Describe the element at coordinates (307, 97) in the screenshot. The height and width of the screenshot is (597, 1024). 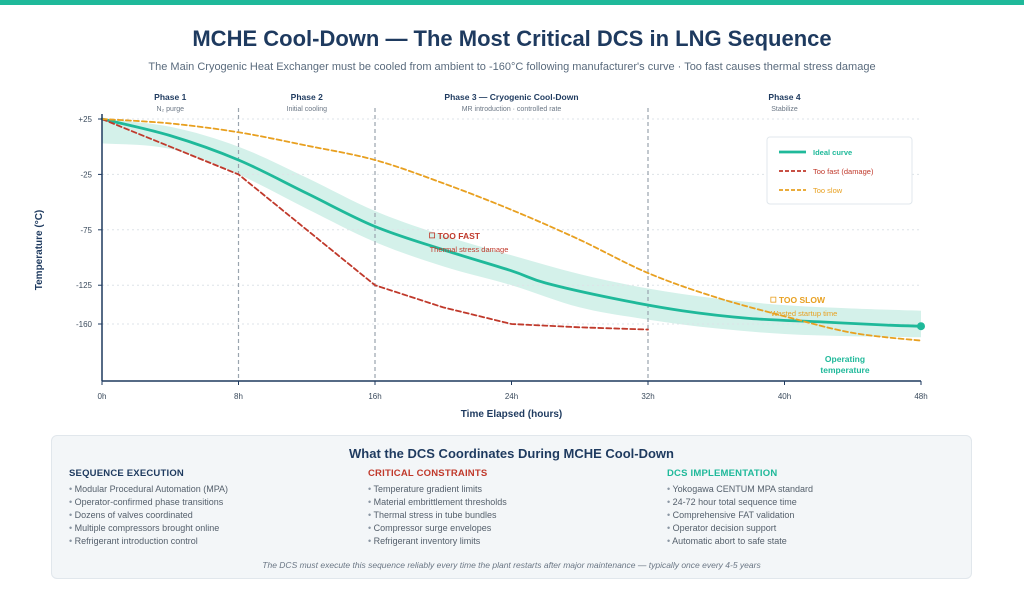
I see `phase-label: Phase 2` at that location.